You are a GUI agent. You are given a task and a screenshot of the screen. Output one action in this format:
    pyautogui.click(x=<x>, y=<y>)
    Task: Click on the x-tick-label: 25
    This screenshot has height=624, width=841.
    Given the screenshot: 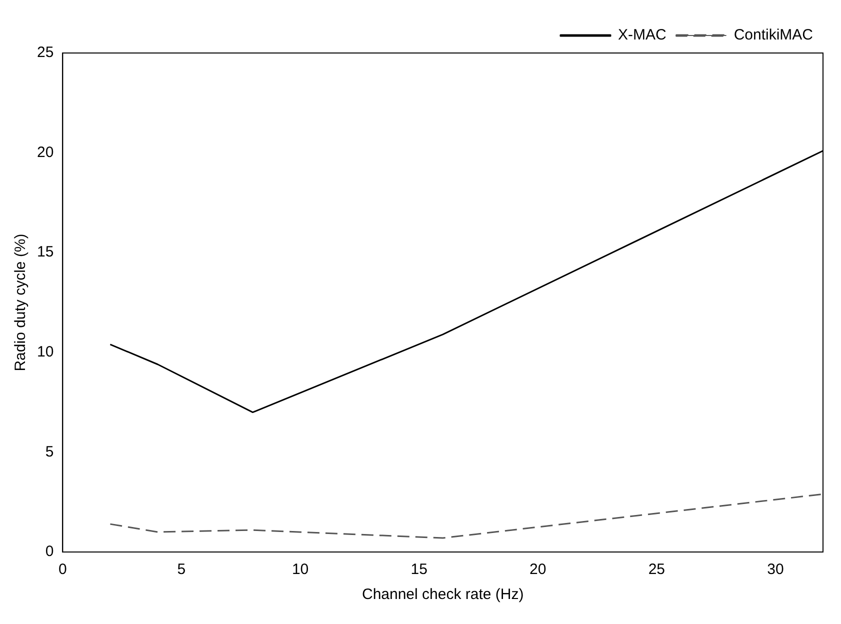 What is the action you would take?
    pyautogui.click(x=657, y=569)
    